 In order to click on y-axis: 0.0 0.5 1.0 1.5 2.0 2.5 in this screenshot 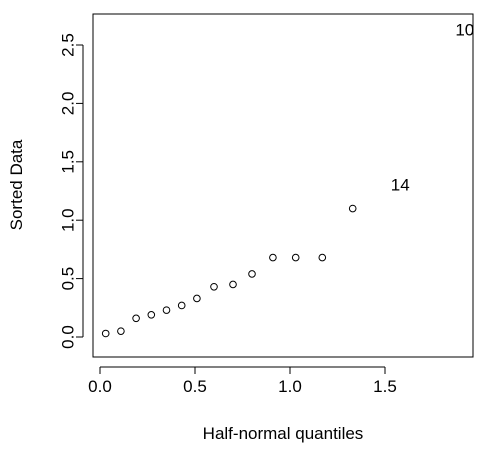, I will do `click(71, 191)`.